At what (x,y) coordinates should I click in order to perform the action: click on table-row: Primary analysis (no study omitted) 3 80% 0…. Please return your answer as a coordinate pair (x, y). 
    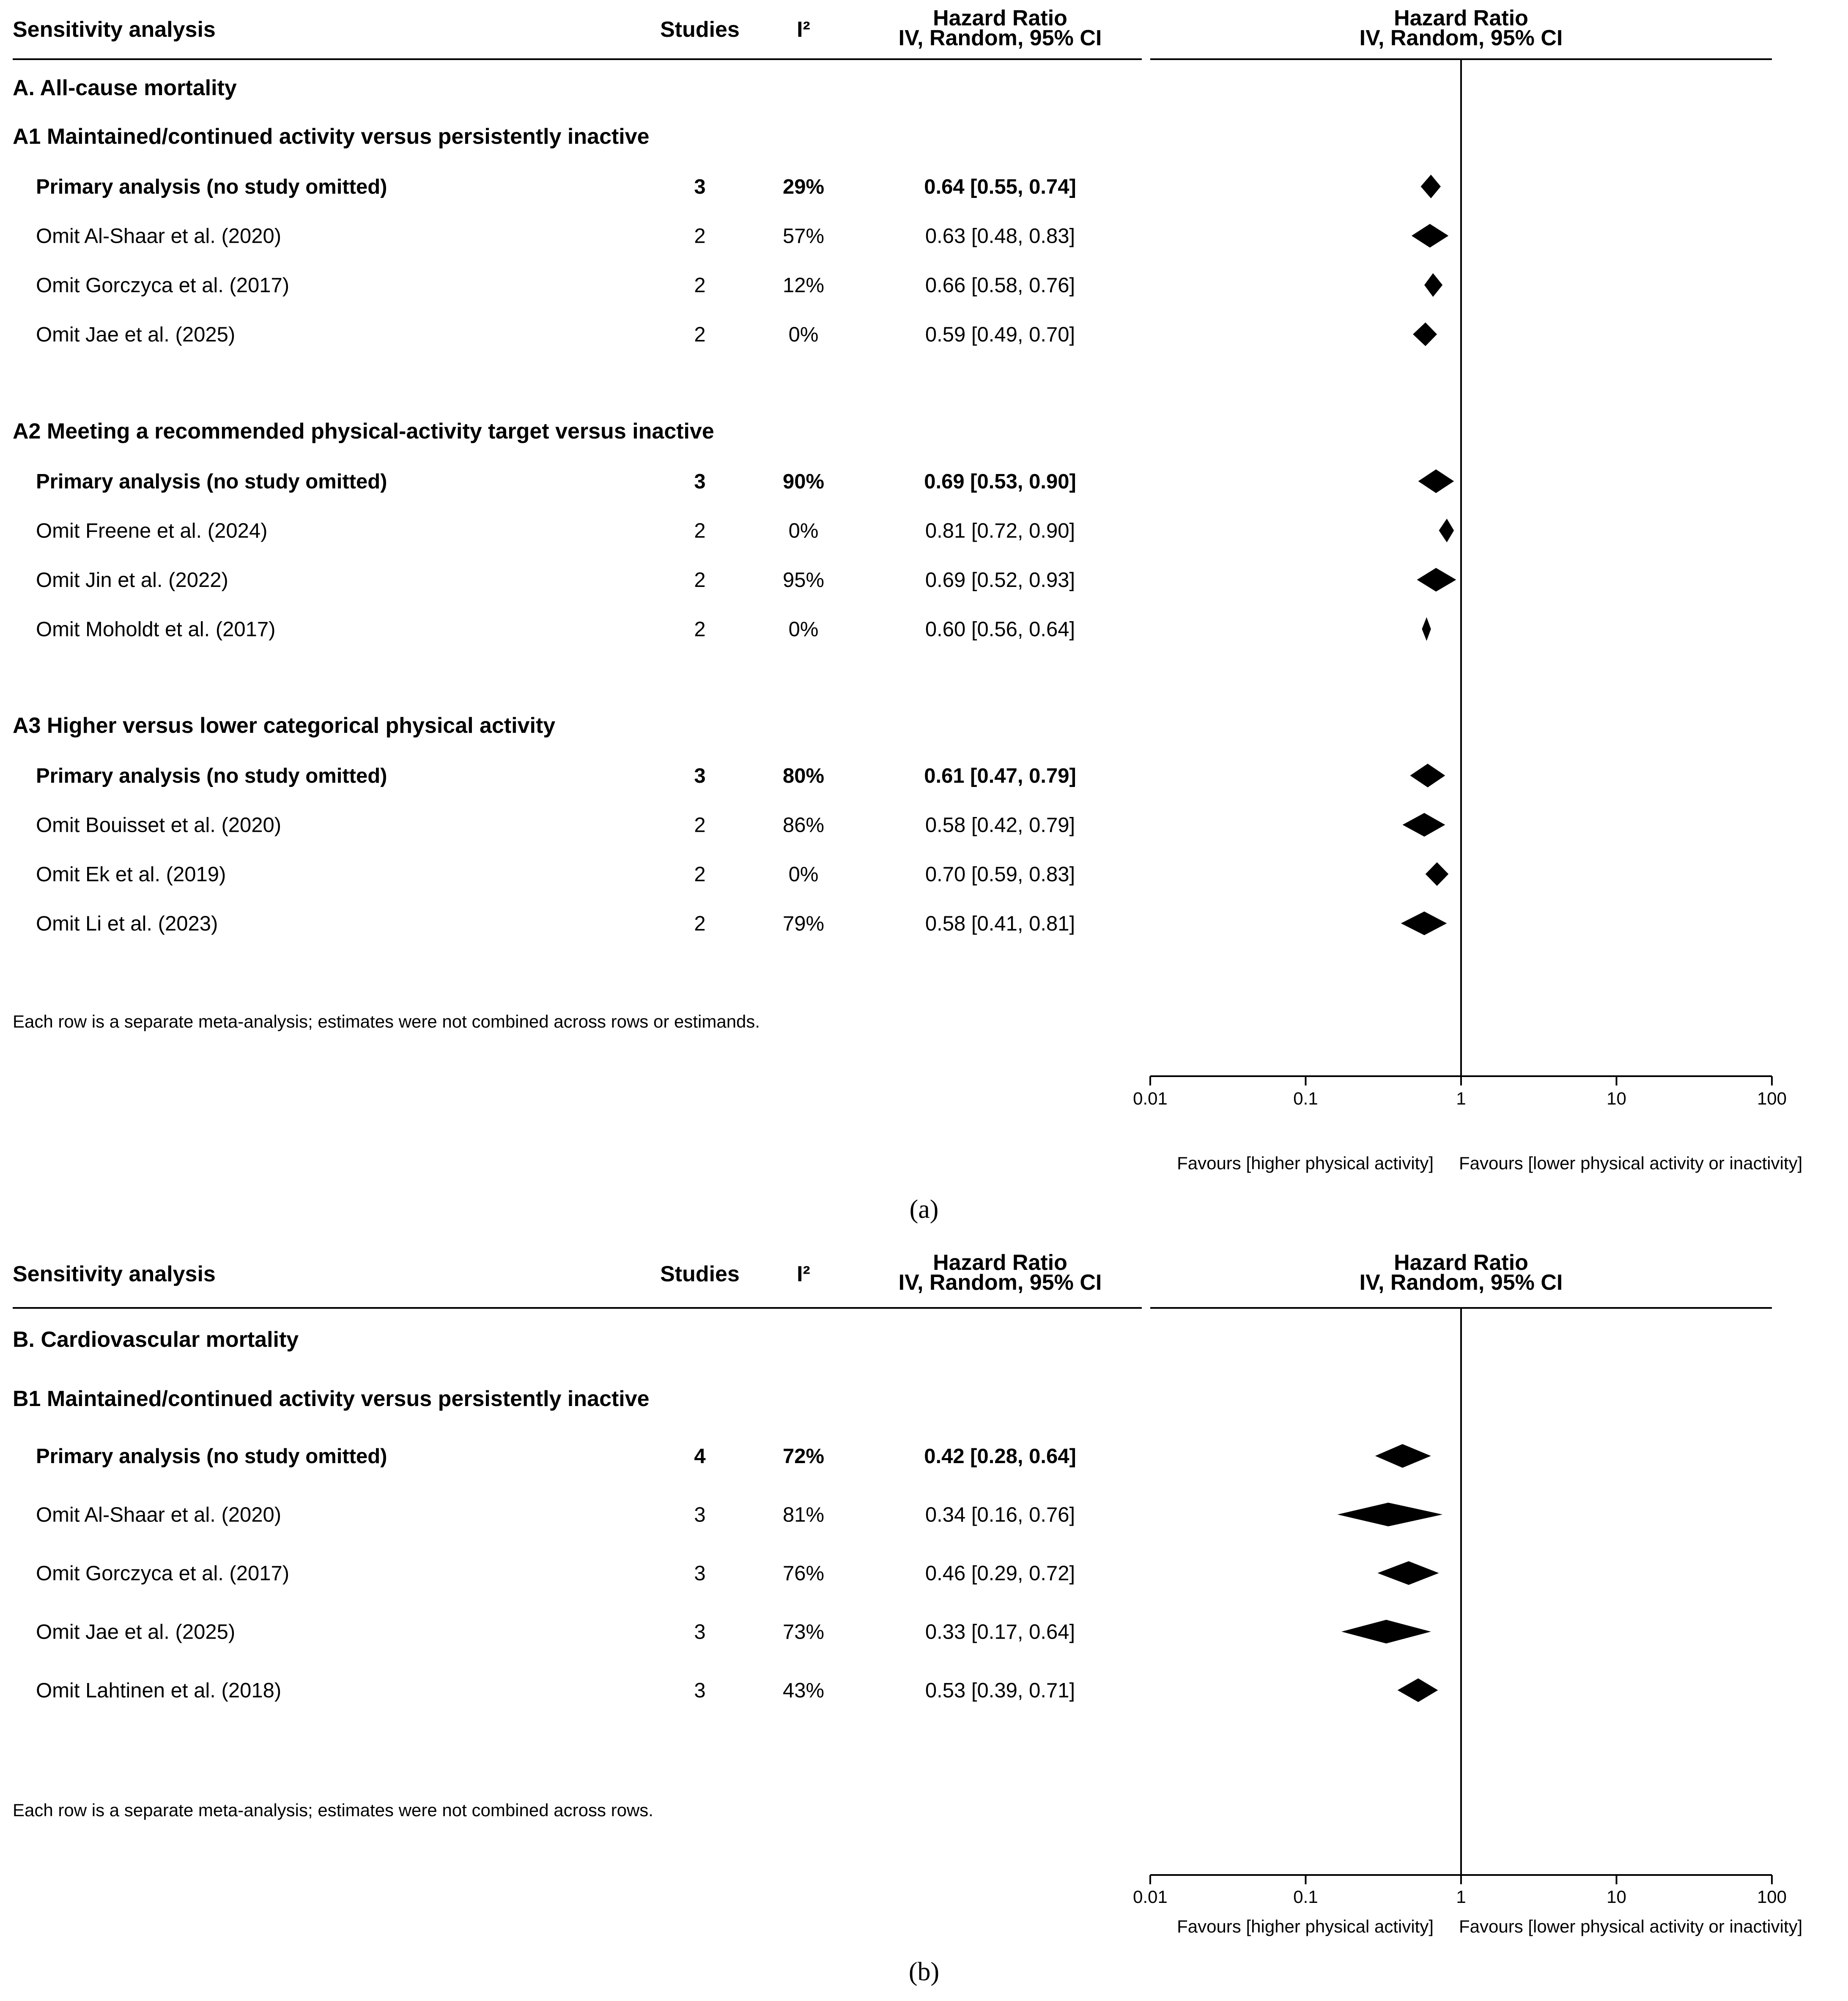
    Looking at the image, I should click on (740, 776).